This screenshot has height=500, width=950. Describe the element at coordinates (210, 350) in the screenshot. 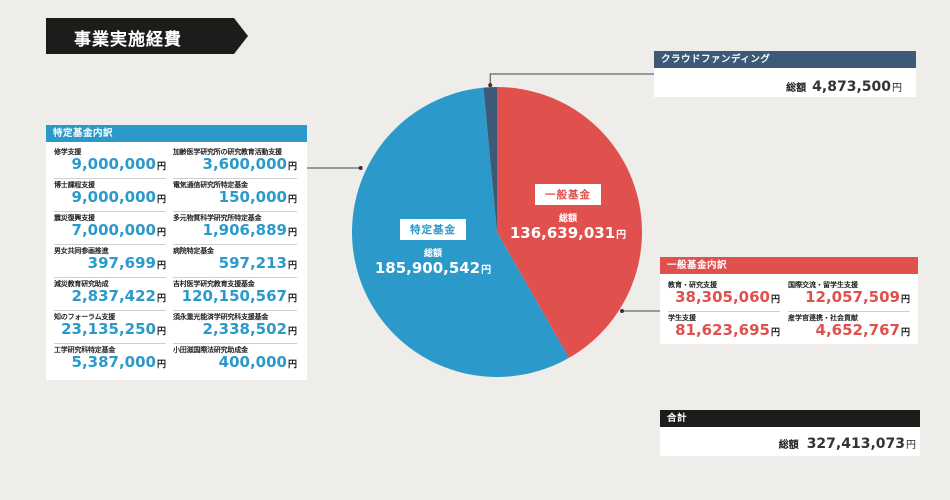

I see `special-fund-item-name: 小田滋国際法研究助成金` at that location.